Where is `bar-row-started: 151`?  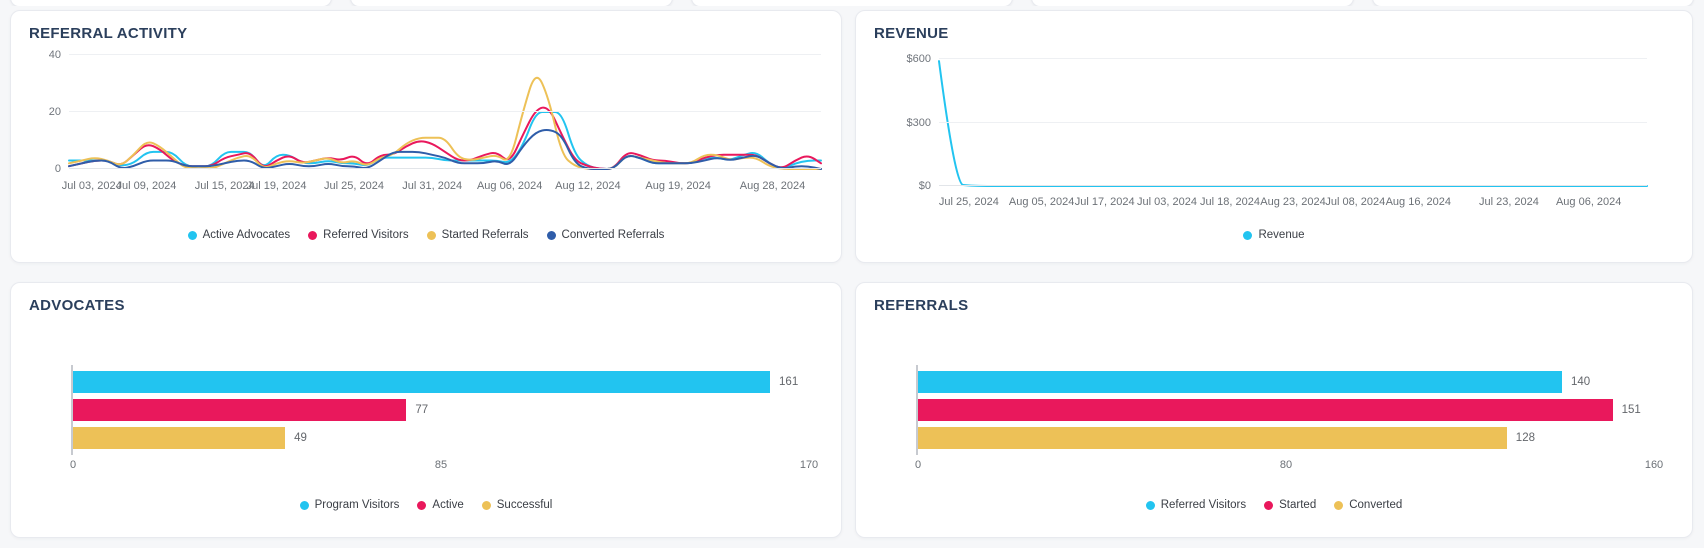
bar-row-started: 151 is located at coordinates (1286, 410).